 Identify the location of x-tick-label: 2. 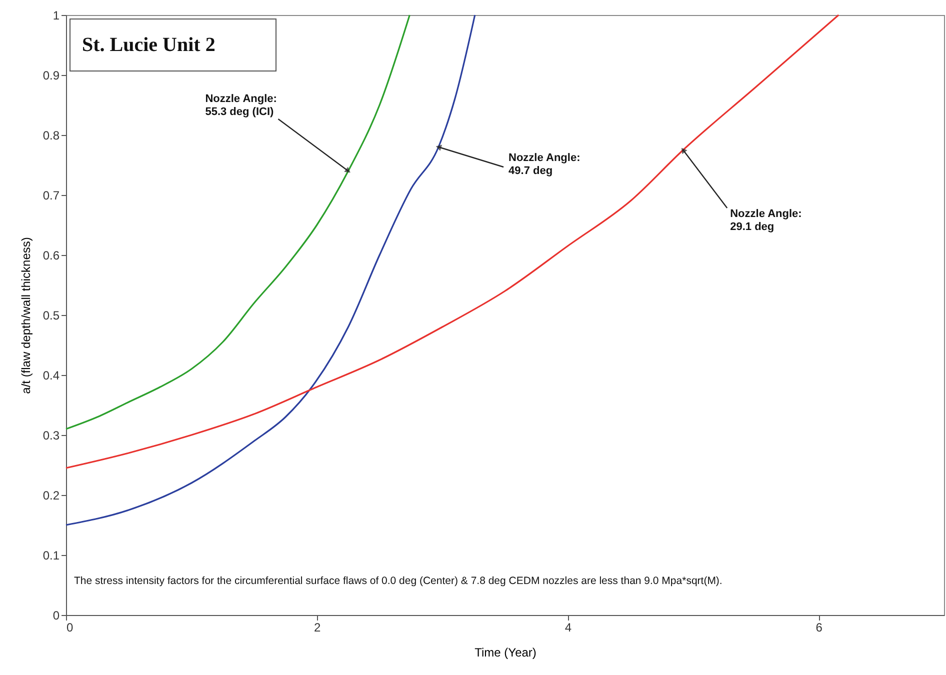
(318, 627).